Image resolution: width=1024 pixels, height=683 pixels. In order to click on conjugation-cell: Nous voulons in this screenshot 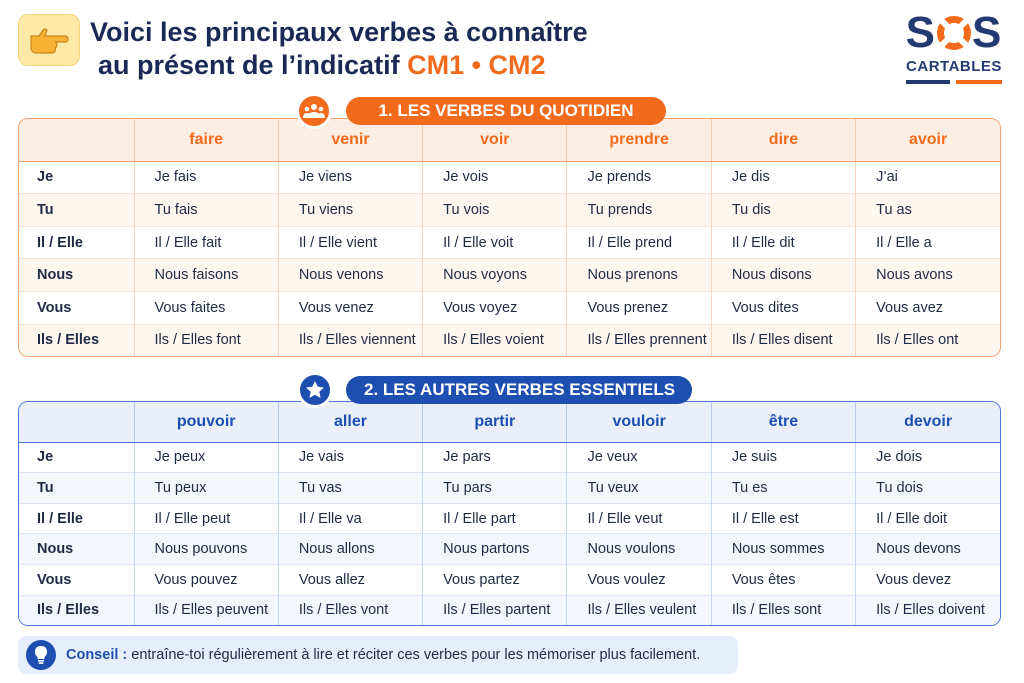, I will do `click(639, 549)`.